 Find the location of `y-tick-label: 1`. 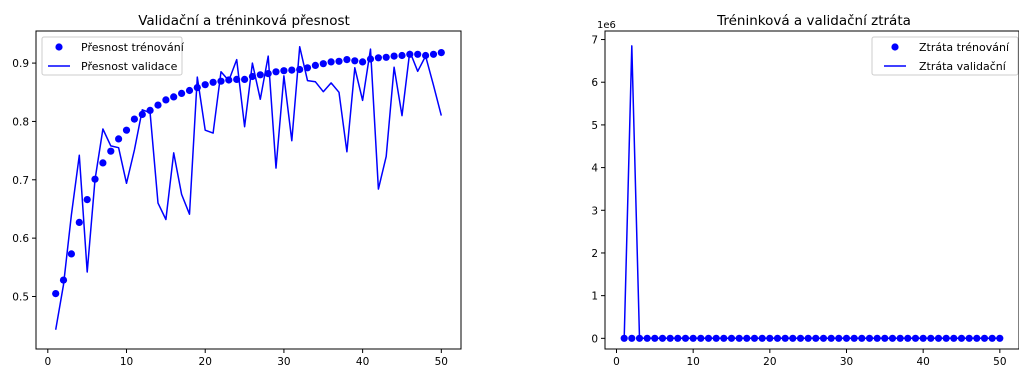

y-tick-label: 1 is located at coordinates (594, 297).